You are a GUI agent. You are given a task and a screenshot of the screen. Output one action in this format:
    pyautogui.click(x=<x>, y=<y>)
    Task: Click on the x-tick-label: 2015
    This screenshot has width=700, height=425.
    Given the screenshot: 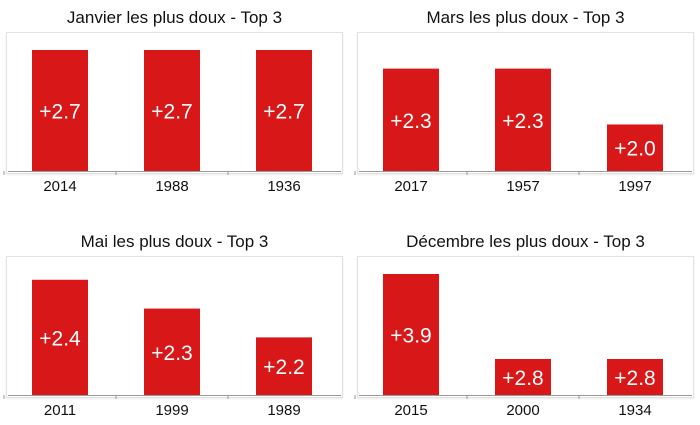 What is the action you would take?
    pyautogui.click(x=410, y=410)
    